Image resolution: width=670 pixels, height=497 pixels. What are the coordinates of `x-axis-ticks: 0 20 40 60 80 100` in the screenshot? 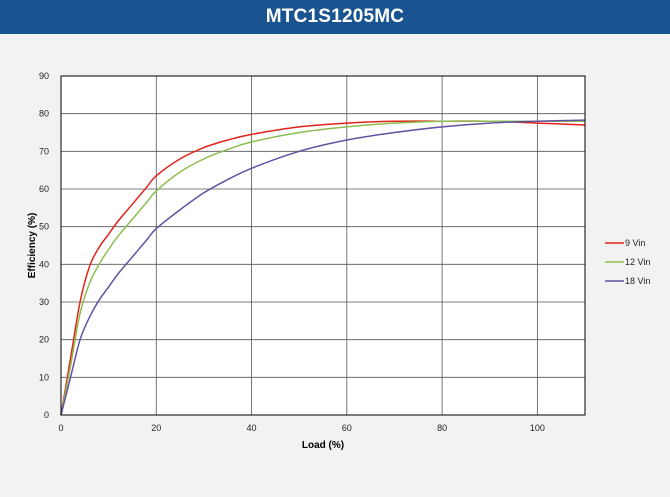 It's located at (301, 428).